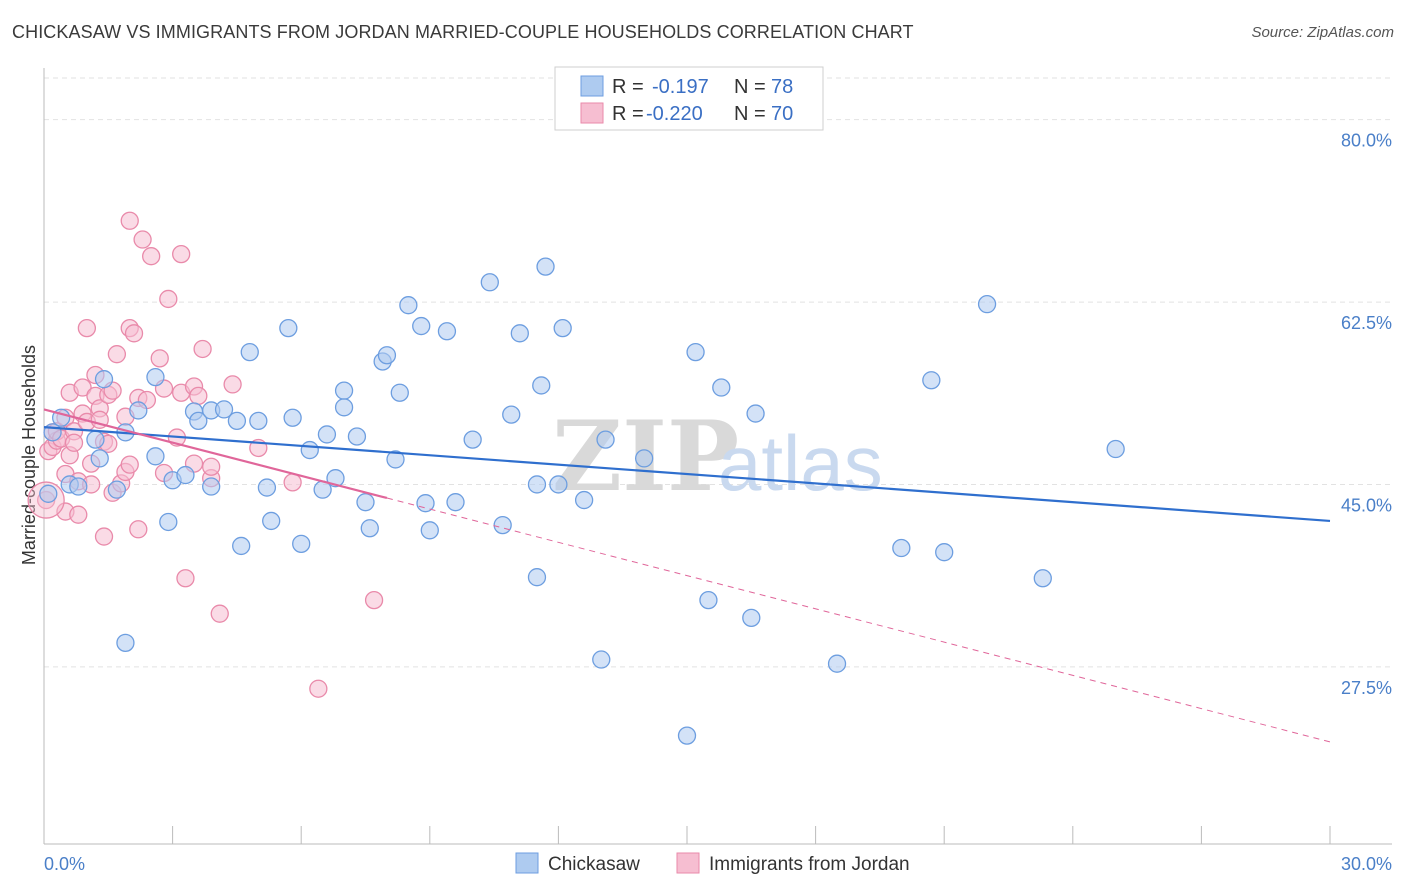 Image resolution: width=1406 pixels, height=892 pixels. Describe the element at coordinates (215, 454) in the screenshot. I see `trendline-jordan` at that location.